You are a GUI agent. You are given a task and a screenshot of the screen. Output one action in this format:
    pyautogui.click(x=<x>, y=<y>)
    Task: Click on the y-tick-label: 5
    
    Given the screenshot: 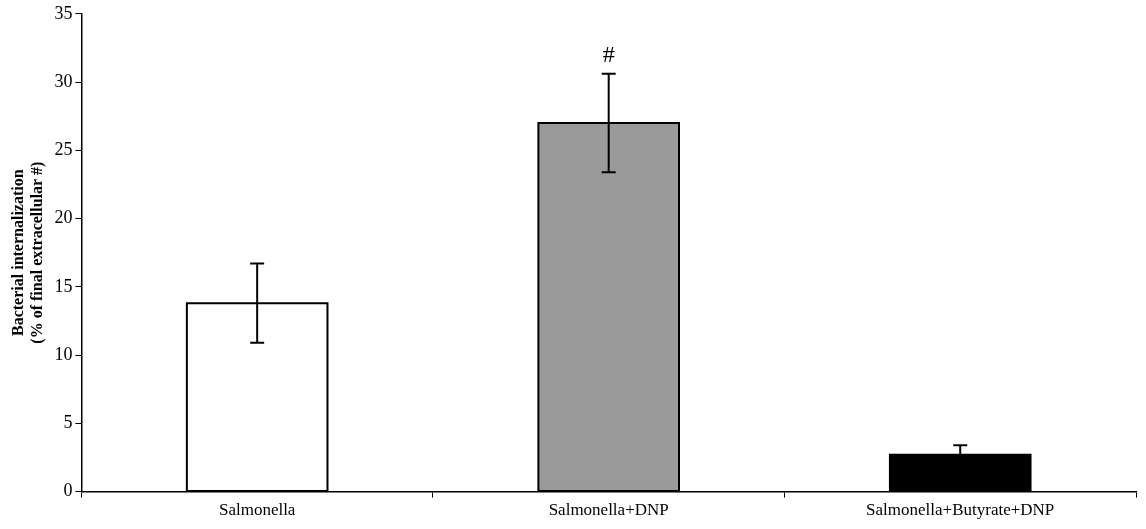 What is the action you would take?
    pyautogui.click(x=68, y=422)
    